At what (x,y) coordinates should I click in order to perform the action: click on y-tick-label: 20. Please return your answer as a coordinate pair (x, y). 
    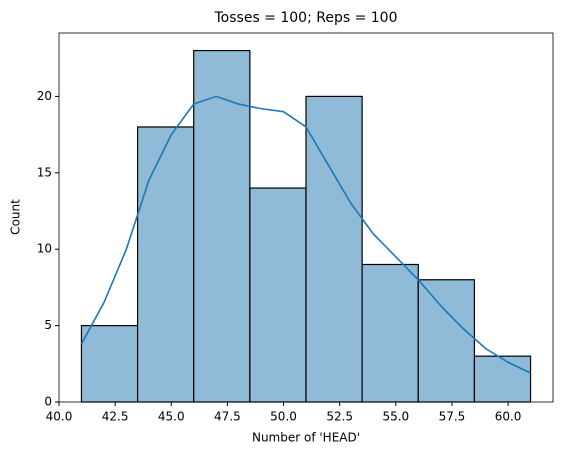
    Looking at the image, I should click on (44, 96).